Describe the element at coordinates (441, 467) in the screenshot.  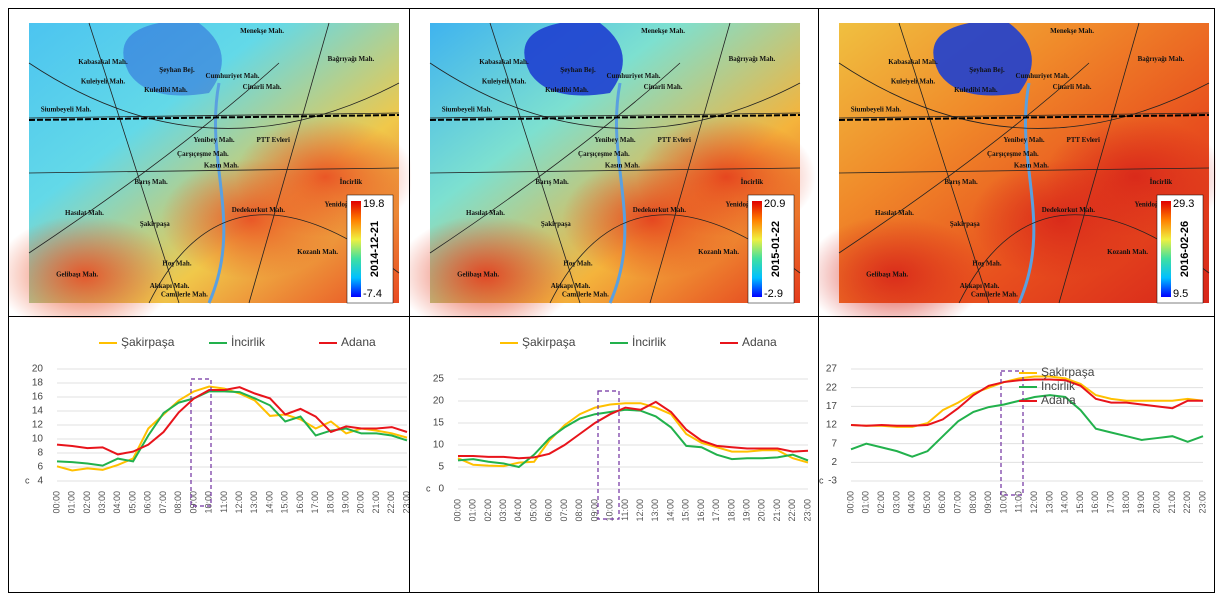
I see `y-tick-label: 5` at that location.